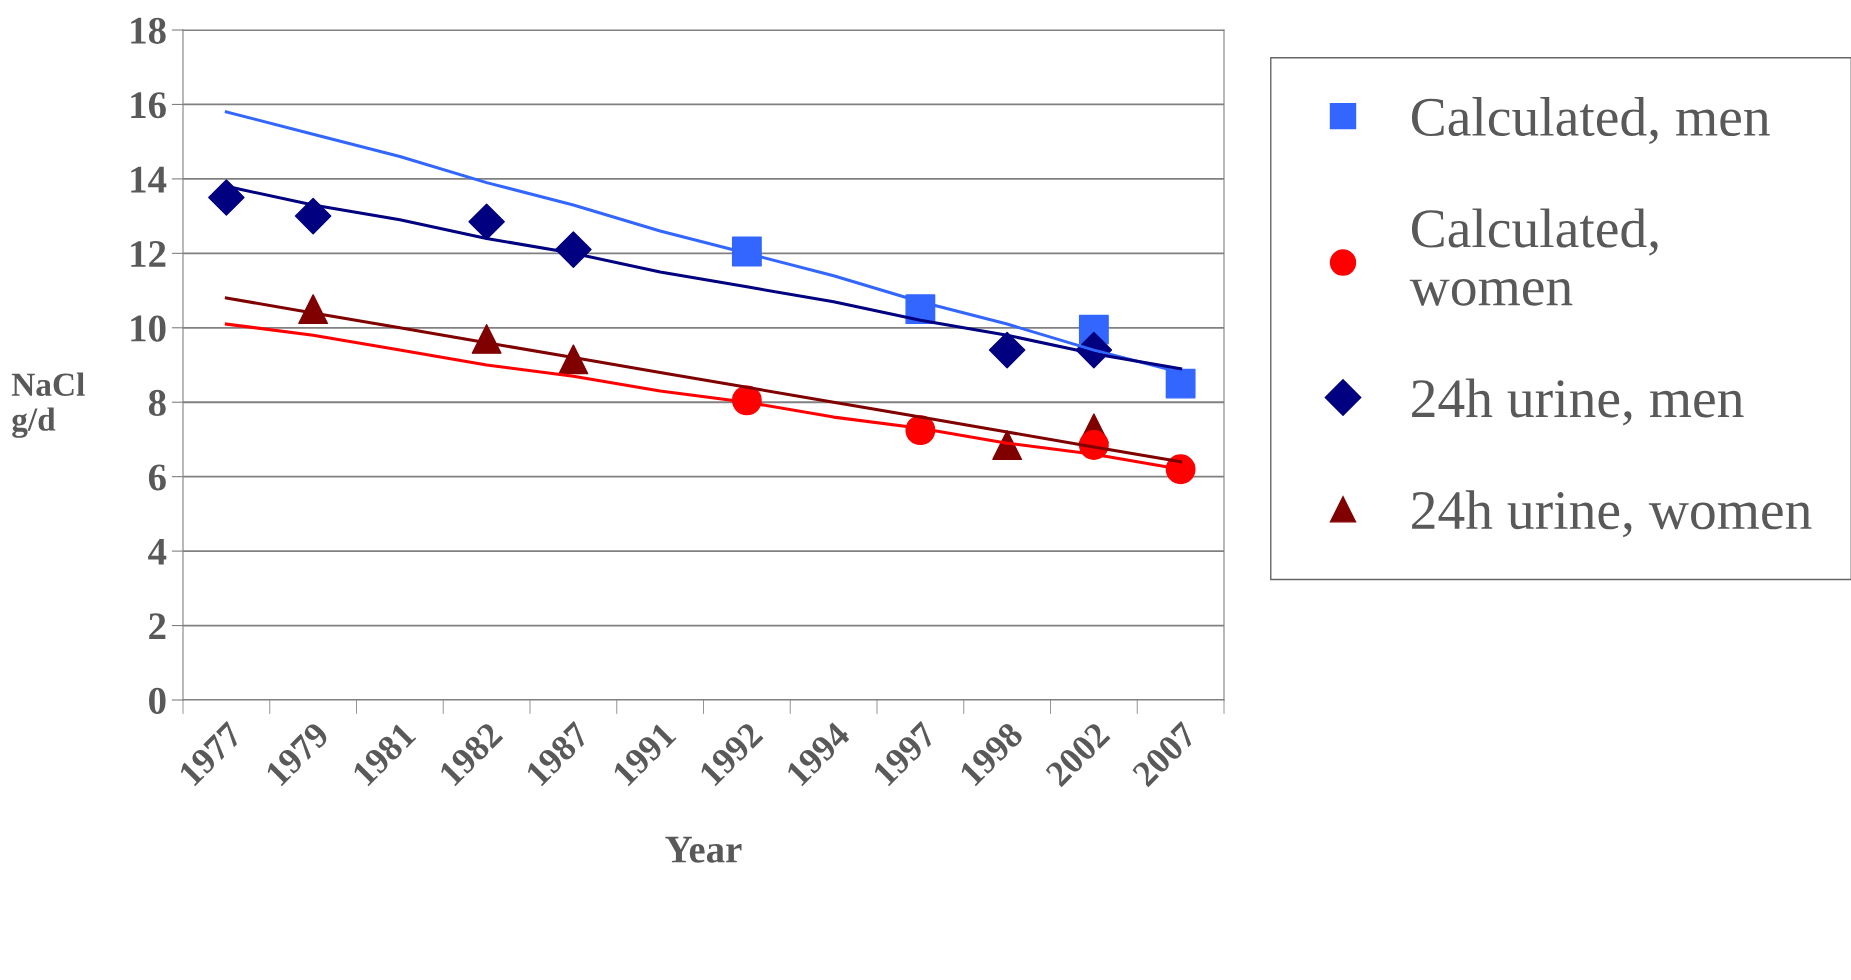 This screenshot has width=1851, height=980. Describe the element at coordinates (157, 626) in the screenshot. I see `y-tick-label: 2` at that location.